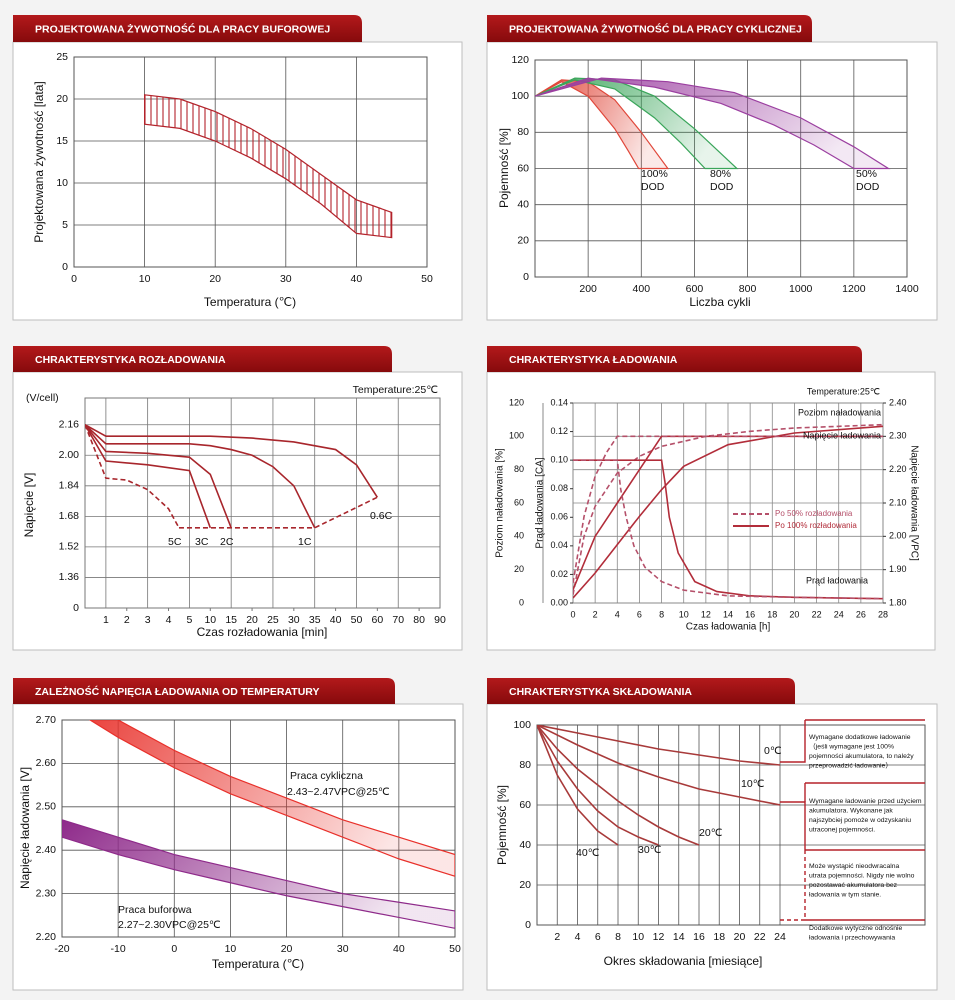 The image size is (955, 1000). I want to click on x-tick-label: 16, so click(699, 937).